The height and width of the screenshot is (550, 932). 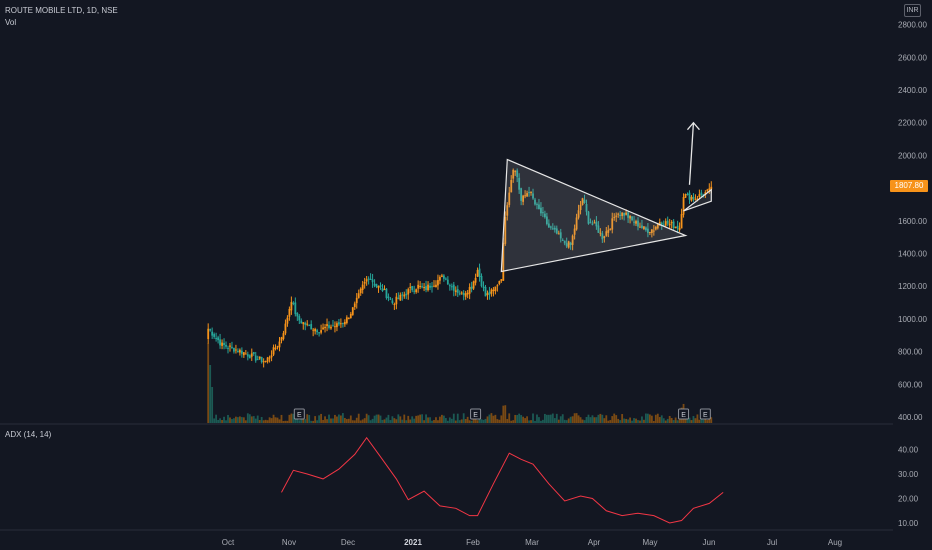 I want to click on symbol-title: ROUTE MOBILE LTD, 1D, NSE, so click(x=61, y=10).